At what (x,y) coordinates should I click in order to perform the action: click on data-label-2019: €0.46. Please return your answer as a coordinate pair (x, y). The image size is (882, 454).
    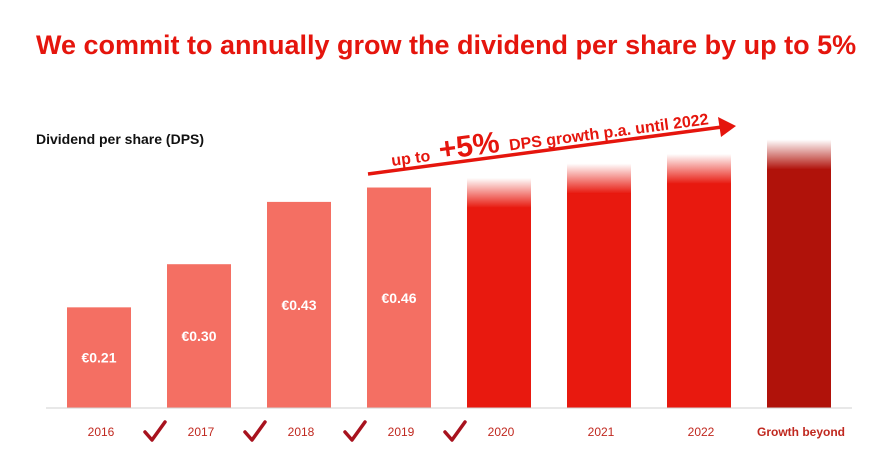
    Looking at the image, I should click on (398, 298).